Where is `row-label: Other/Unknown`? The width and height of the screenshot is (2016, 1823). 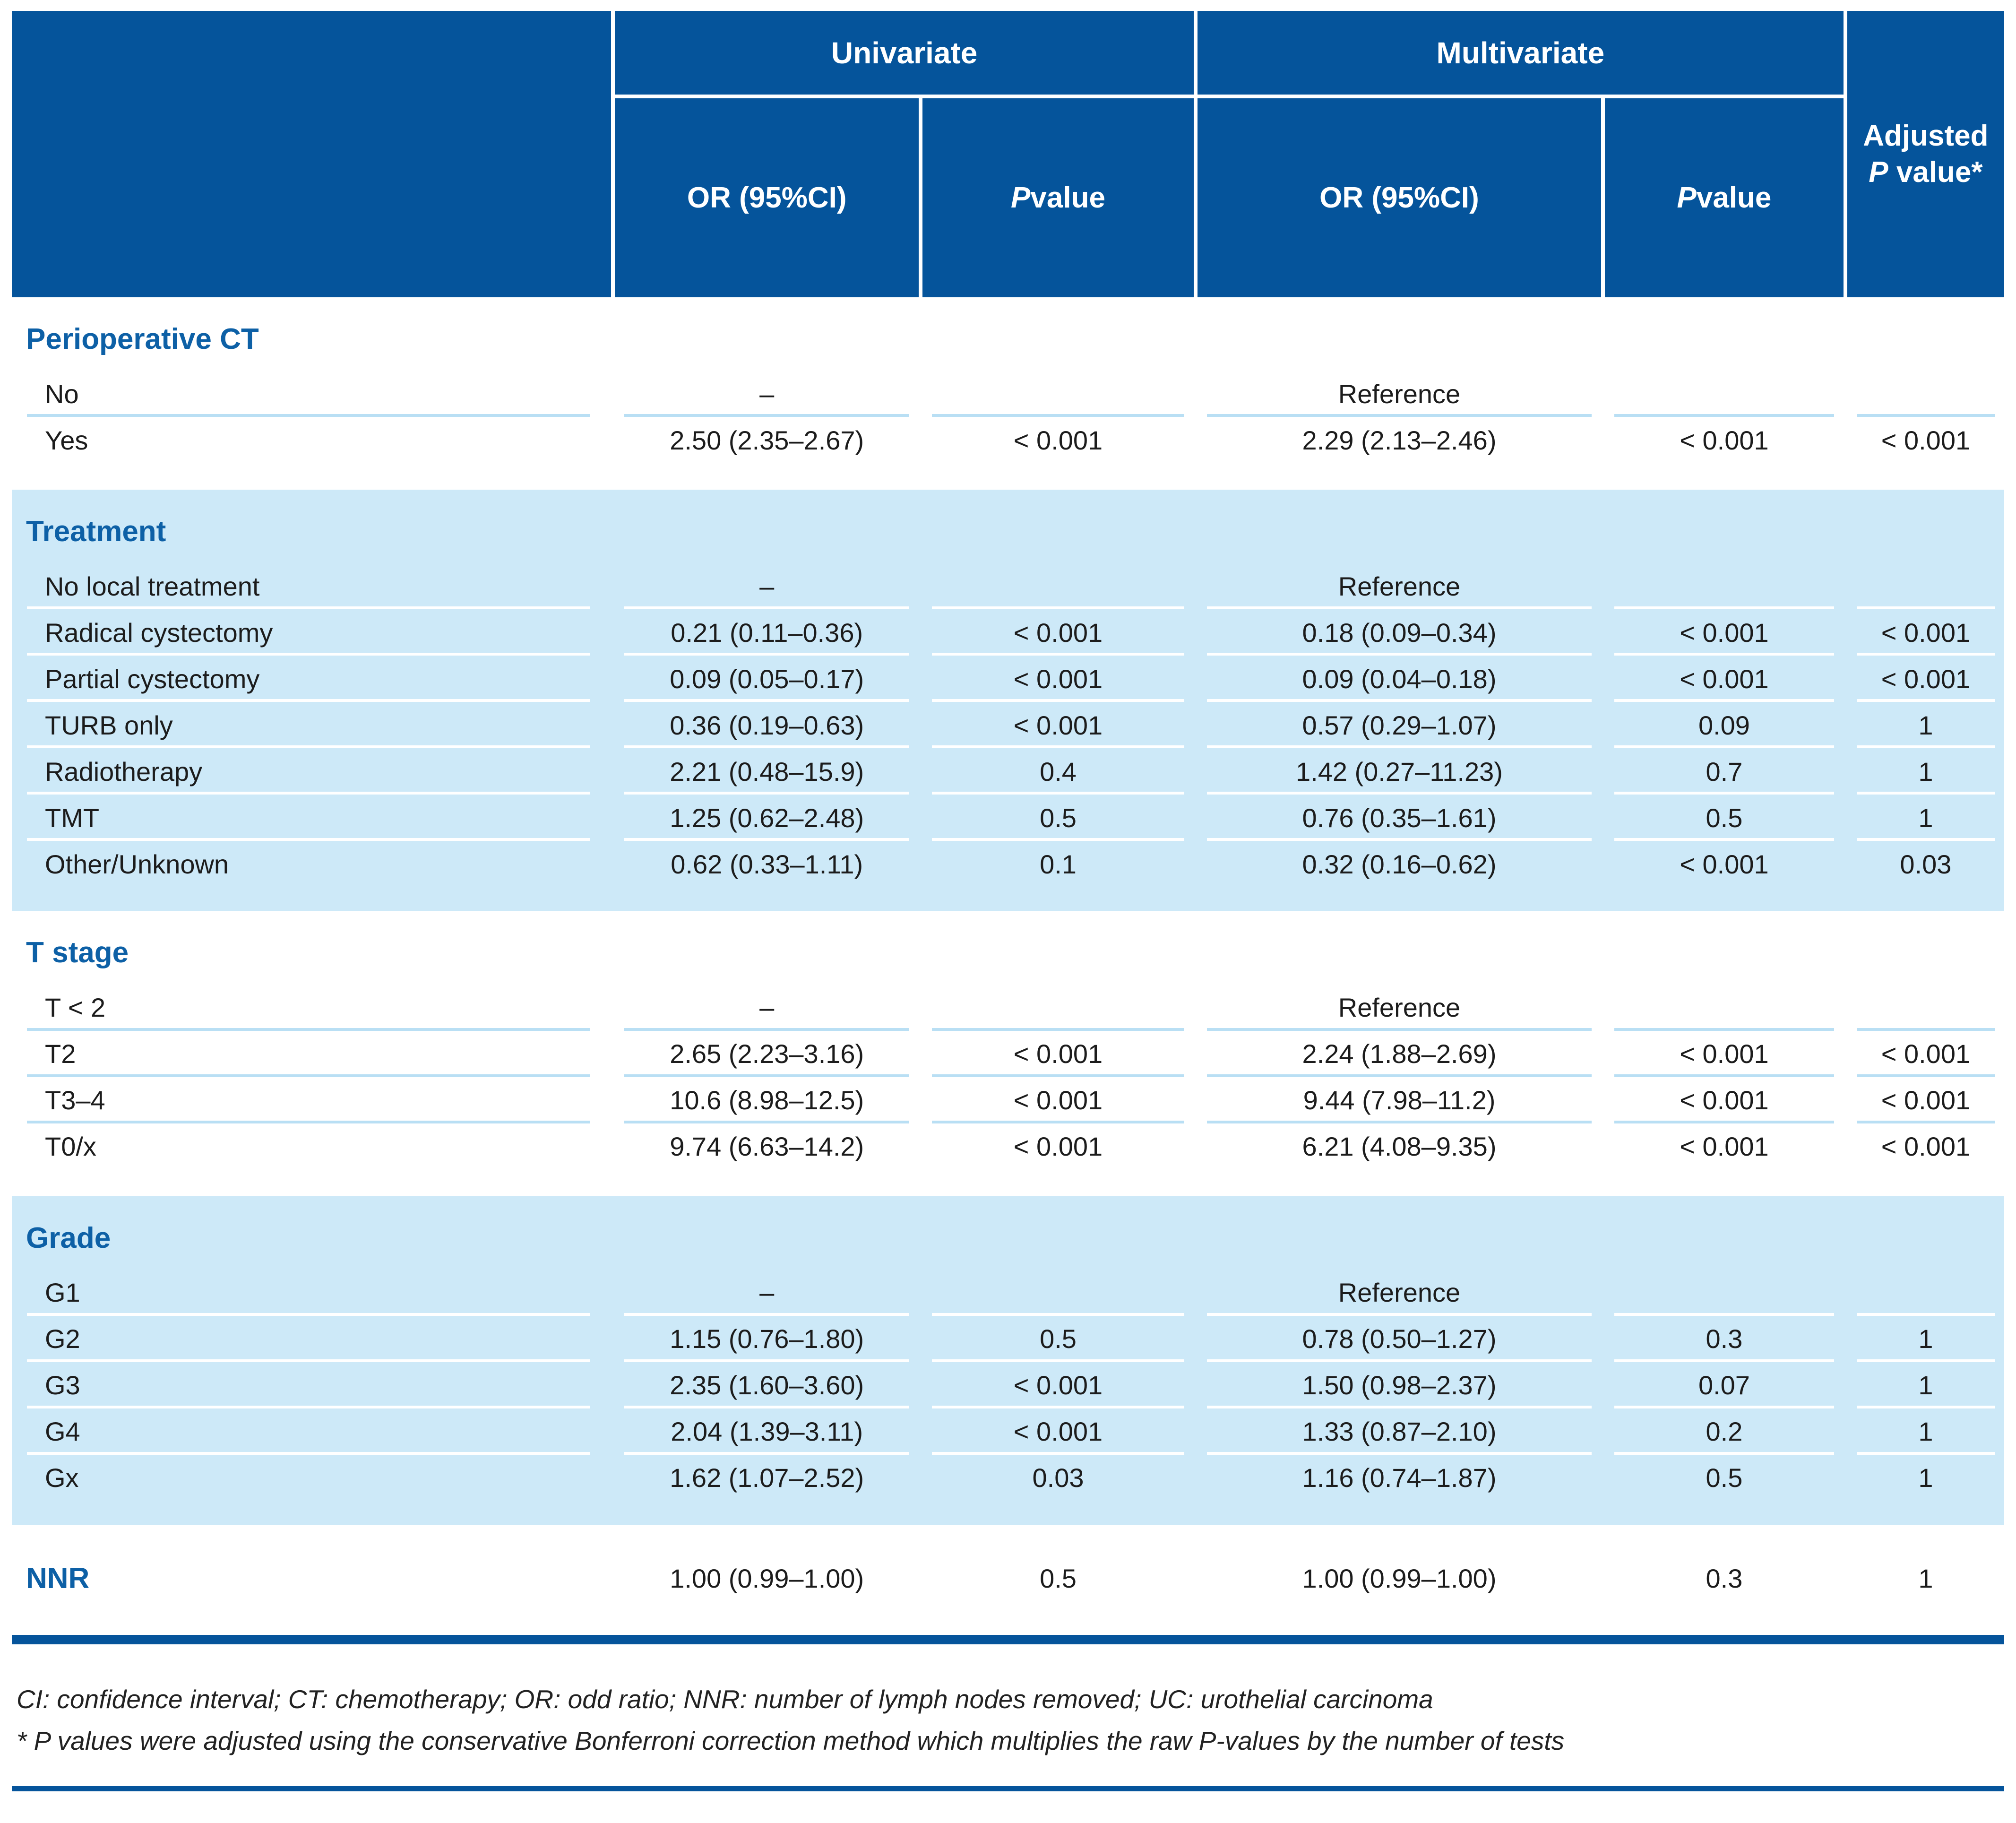 row-label: Other/Unknown is located at coordinates (137, 864).